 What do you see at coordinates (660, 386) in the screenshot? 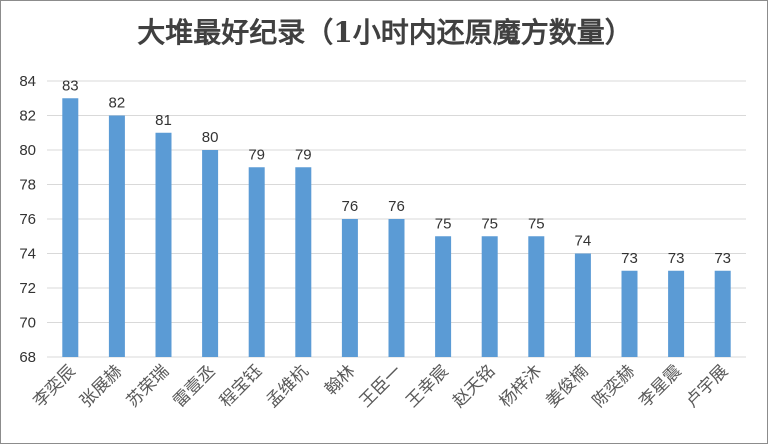
I see `category-label: 李星震` at bounding box center [660, 386].